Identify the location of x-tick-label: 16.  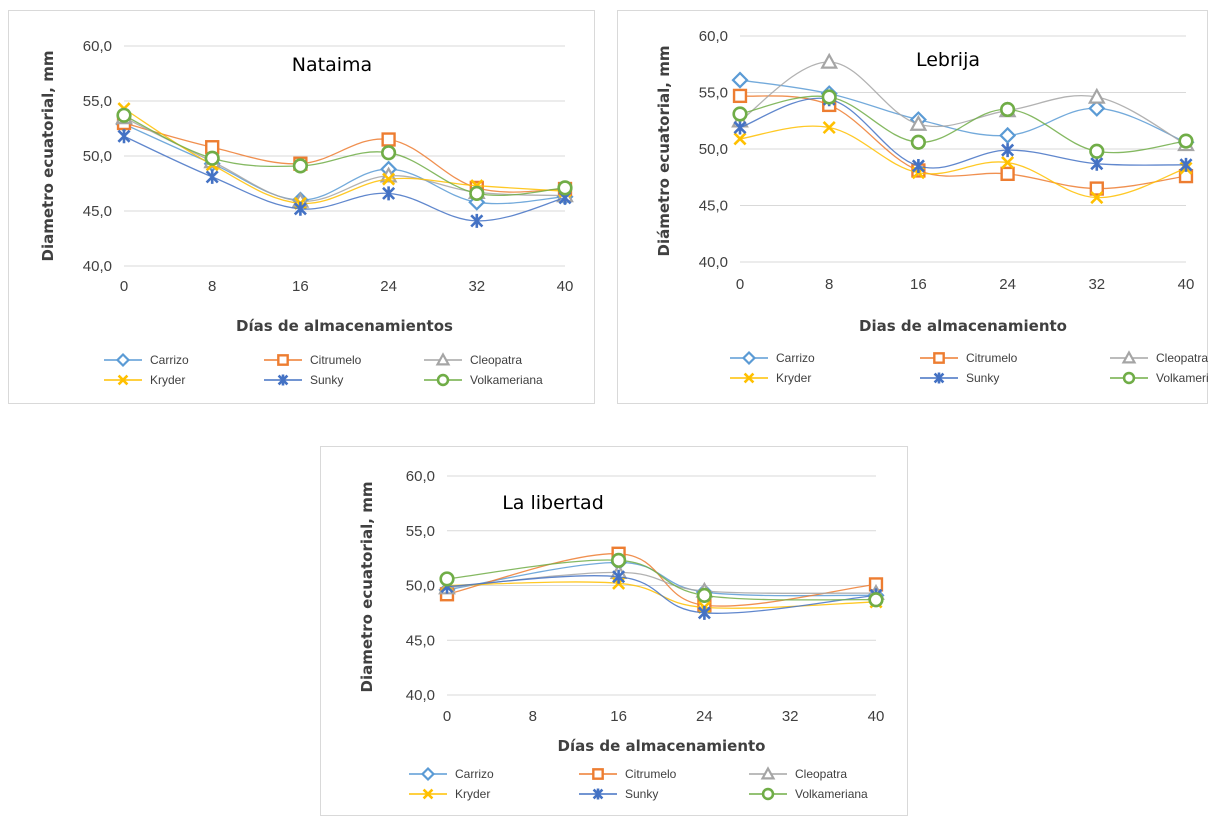
(918, 284).